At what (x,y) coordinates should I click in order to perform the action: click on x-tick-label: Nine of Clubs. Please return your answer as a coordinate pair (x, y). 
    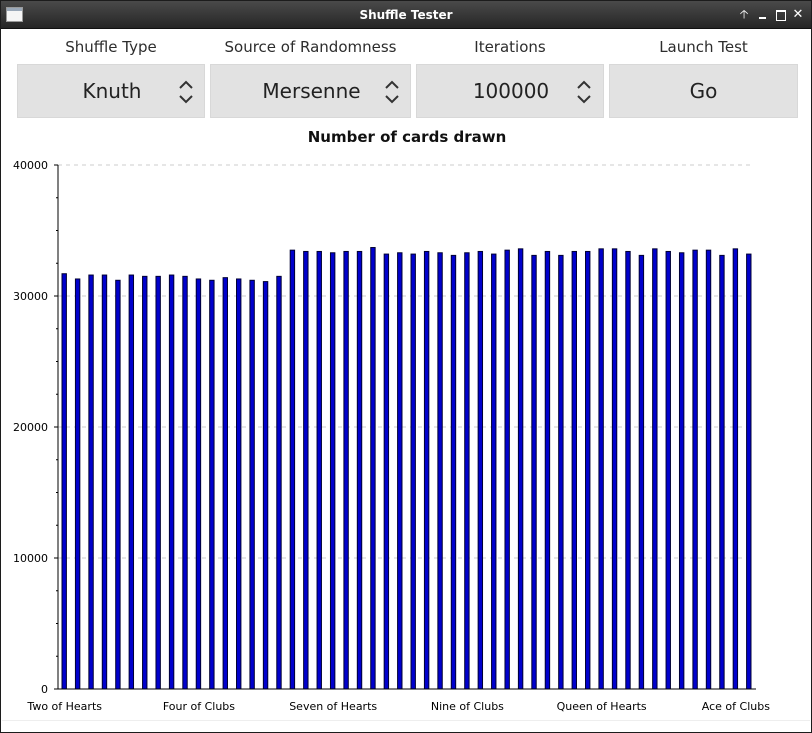
    Looking at the image, I should click on (467, 706).